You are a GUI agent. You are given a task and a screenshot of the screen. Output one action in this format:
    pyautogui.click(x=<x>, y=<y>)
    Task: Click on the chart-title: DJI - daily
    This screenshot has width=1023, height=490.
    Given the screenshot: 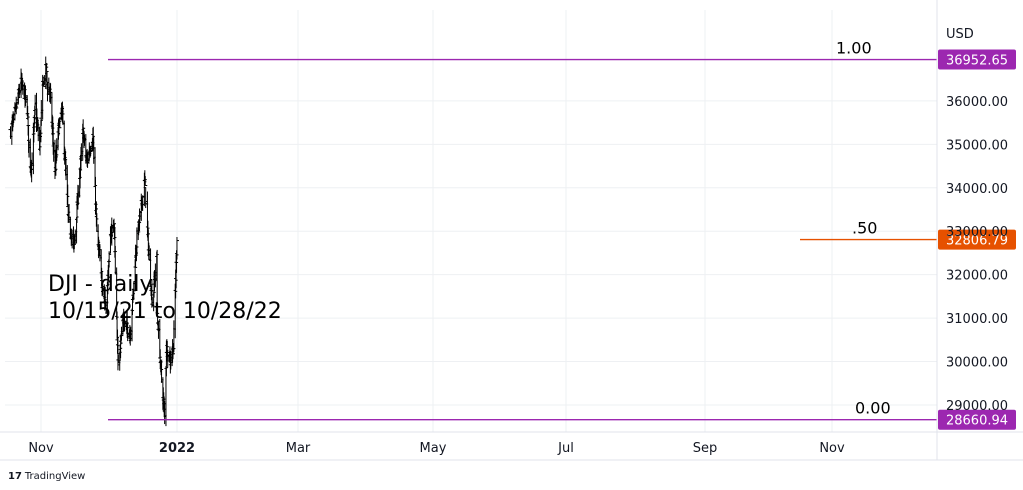 What is the action you would take?
    pyautogui.click(x=100, y=284)
    